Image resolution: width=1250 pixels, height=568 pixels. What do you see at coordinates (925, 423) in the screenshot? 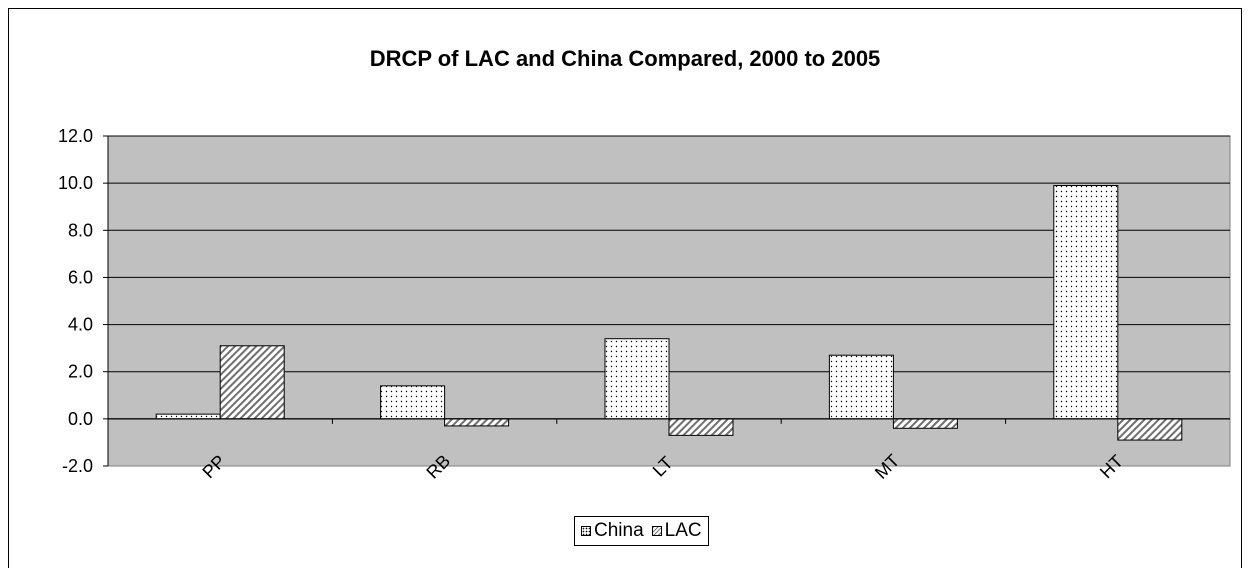
I see `bar-lac-mt` at bounding box center [925, 423].